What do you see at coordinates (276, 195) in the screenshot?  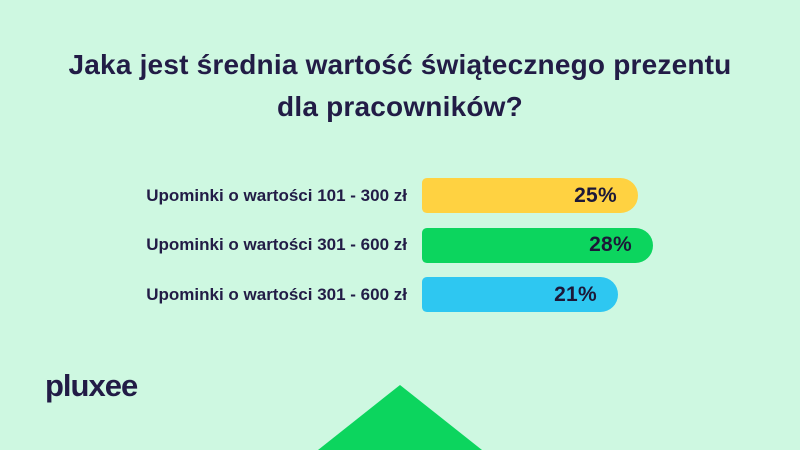 I see `bar-row-1-label: Upominki o wartości 101 - 300 zł` at bounding box center [276, 195].